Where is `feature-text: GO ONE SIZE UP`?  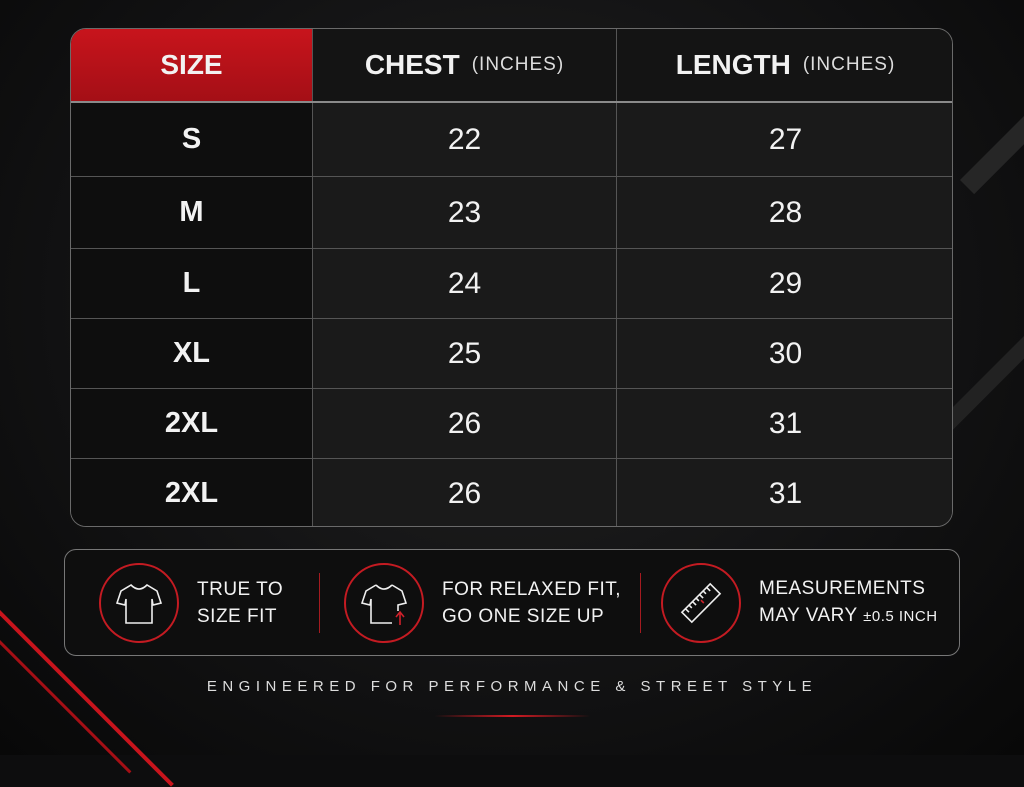
feature-text: GO ONE SIZE UP is located at coordinates (523, 616).